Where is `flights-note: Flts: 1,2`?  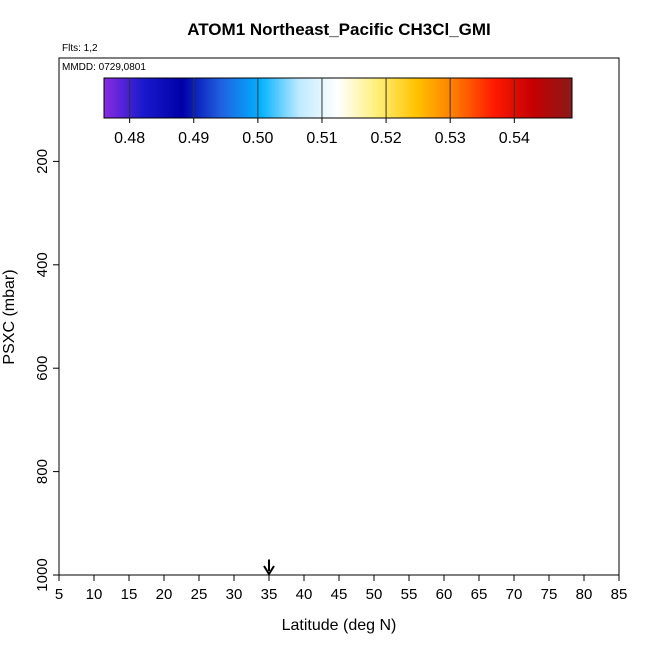
flights-note: Flts: 1,2 is located at coordinates (80, 48).